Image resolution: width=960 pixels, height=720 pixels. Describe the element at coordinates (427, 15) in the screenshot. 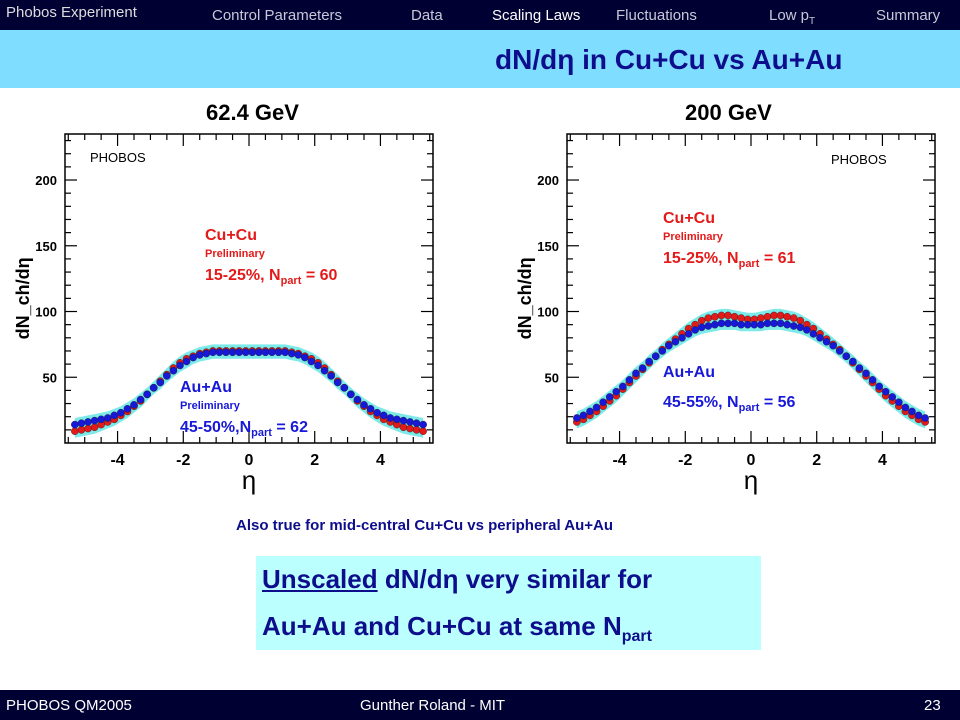

I see `nav-data: Data` at that location.